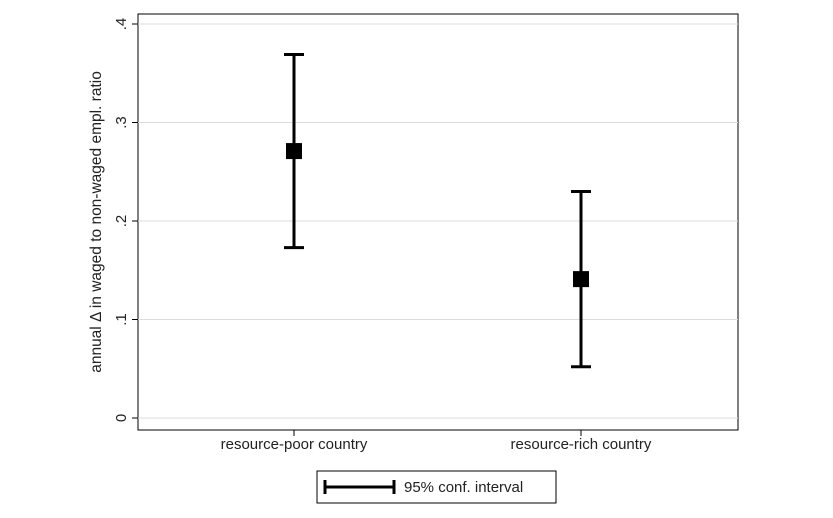 The width and height of the screenshot is (833, 518). I want to click on legend-label: 95% conf. interval, so click(463, 487).